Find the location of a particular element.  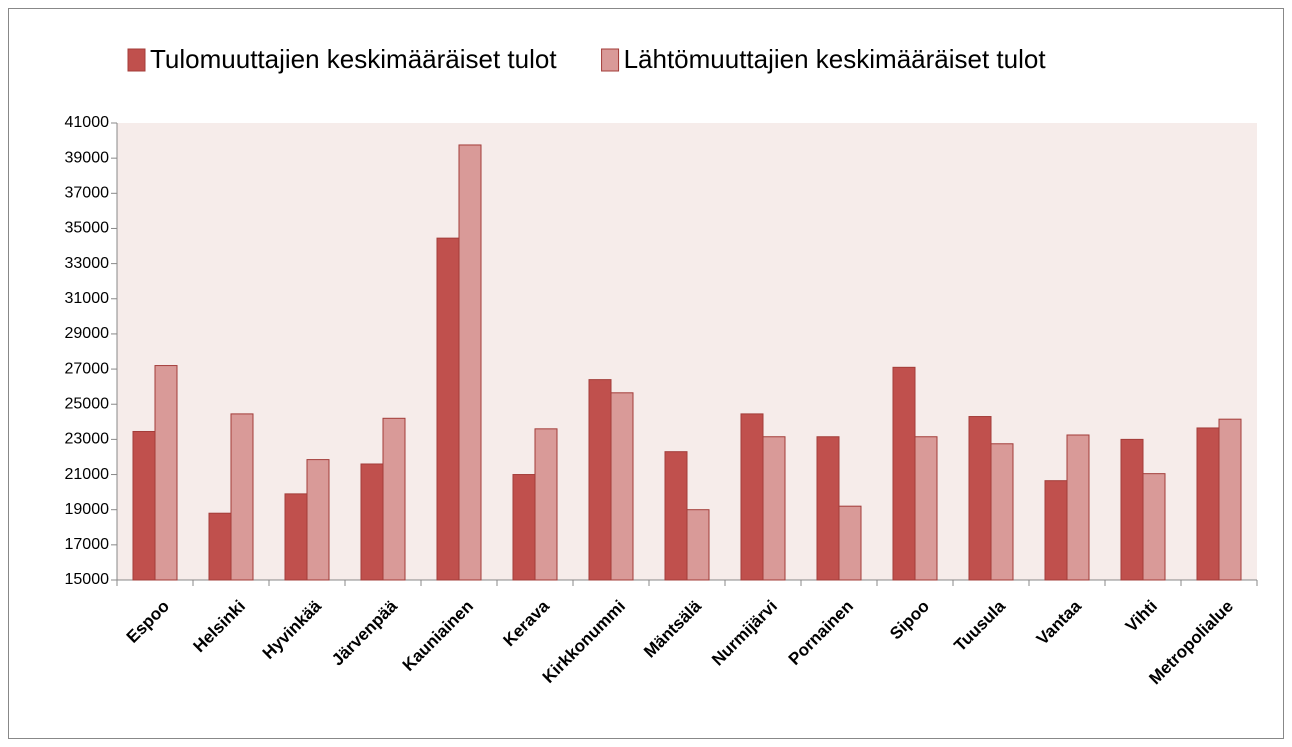

y-tick-label: 31000 is located at coordinates (87, 298).